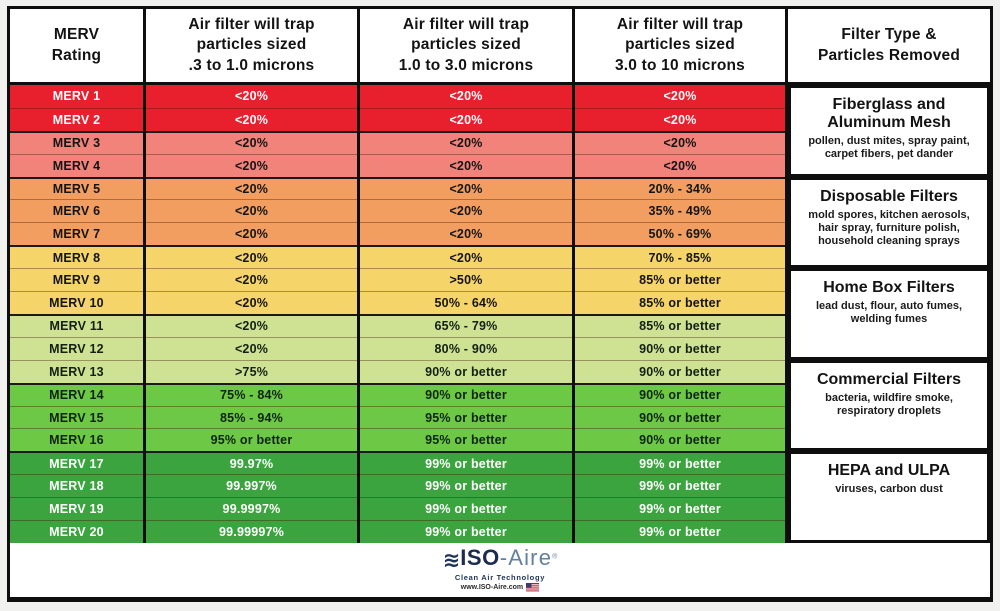  I want to click on efficiency-cell-small: 95% or better, so click(251, 440).